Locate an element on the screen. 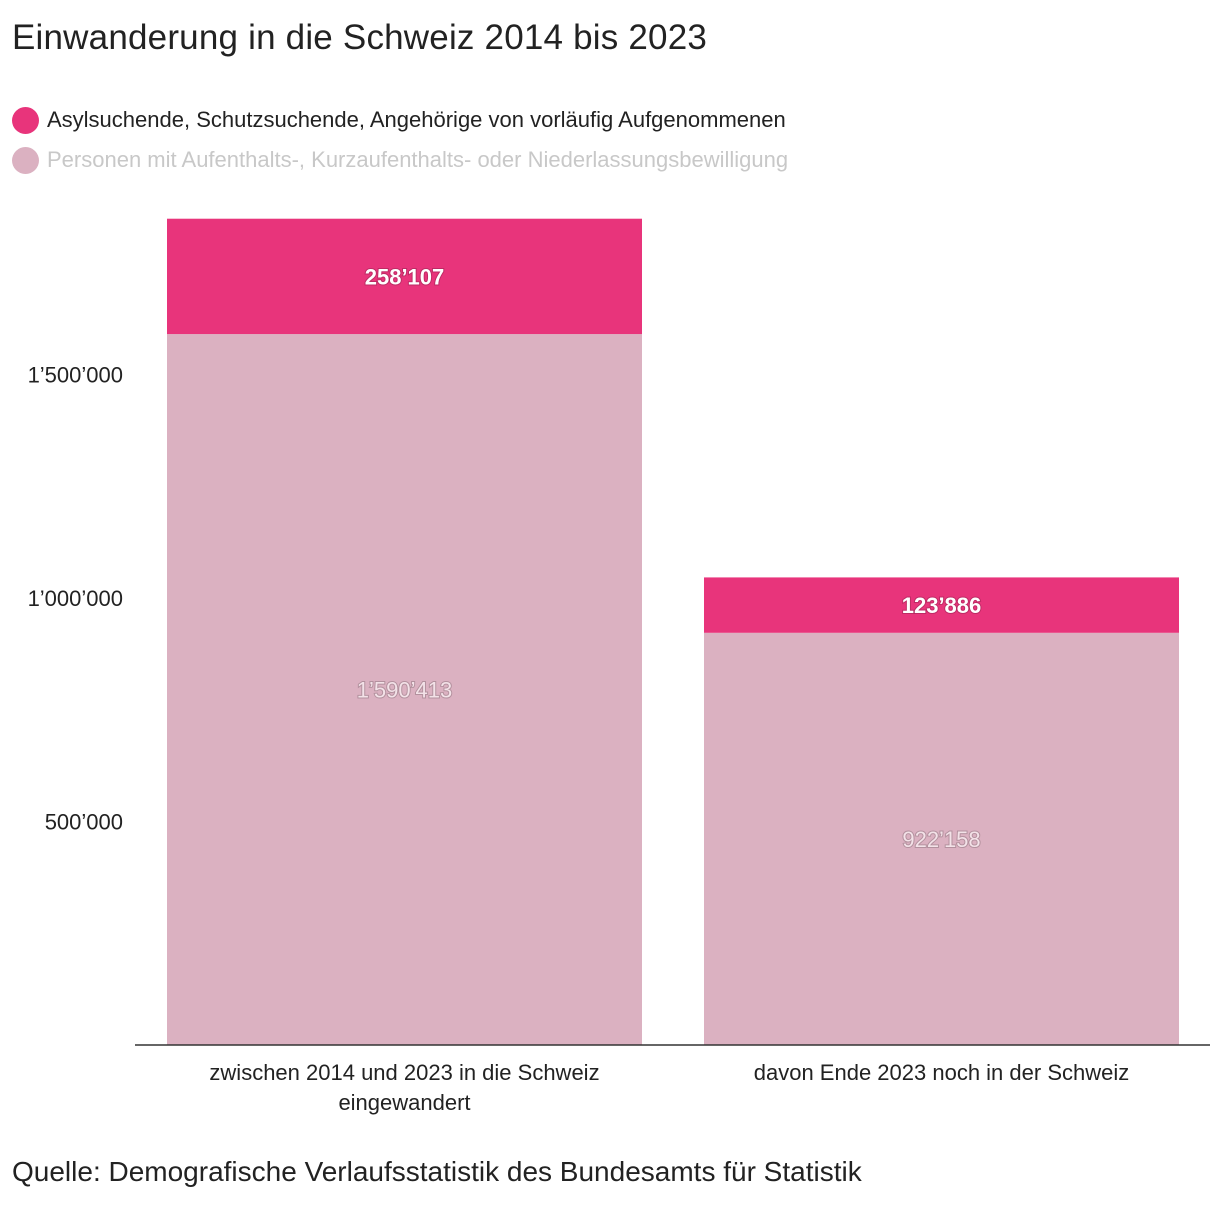  data-label: 123’886 is located at coordinates (942, 605).